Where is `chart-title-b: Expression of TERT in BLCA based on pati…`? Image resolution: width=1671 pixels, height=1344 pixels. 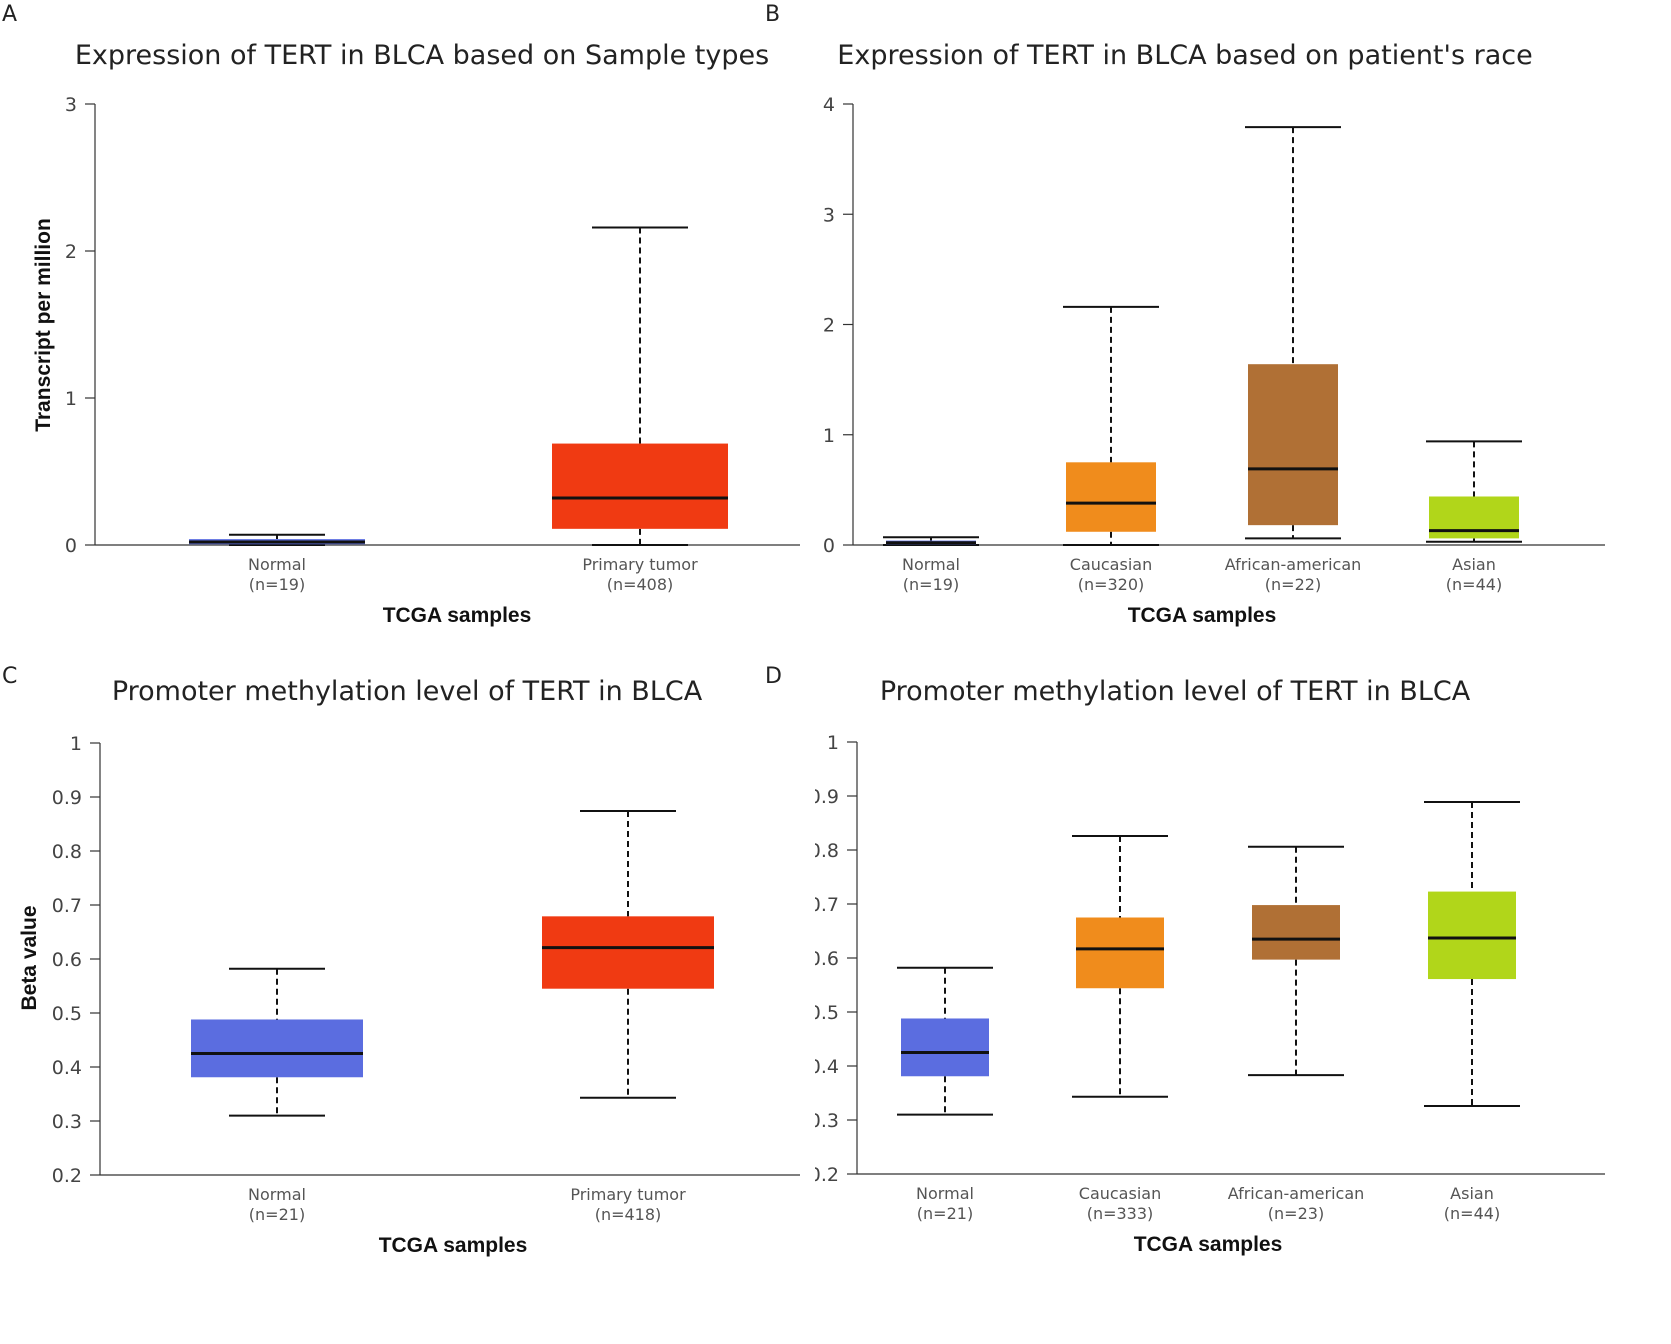 chart-title-b: Expression of TERT in BLCA based on pati… is located at coordinates (1185, 55).